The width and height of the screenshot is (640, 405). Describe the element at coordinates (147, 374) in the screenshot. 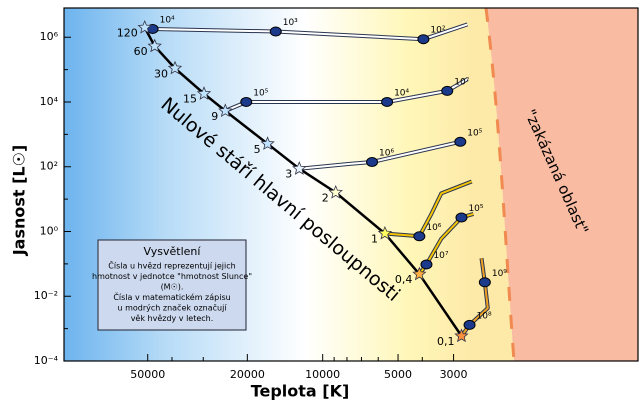

I see `x-tick-label: 50000` at that location.